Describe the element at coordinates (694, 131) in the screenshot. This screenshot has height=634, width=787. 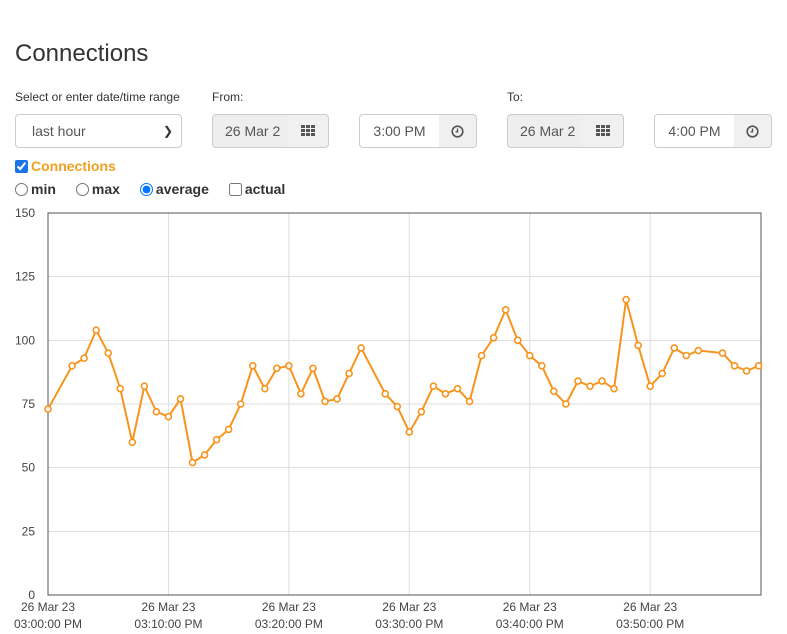
I see `to-time-input: 4:00 PM` at that location.